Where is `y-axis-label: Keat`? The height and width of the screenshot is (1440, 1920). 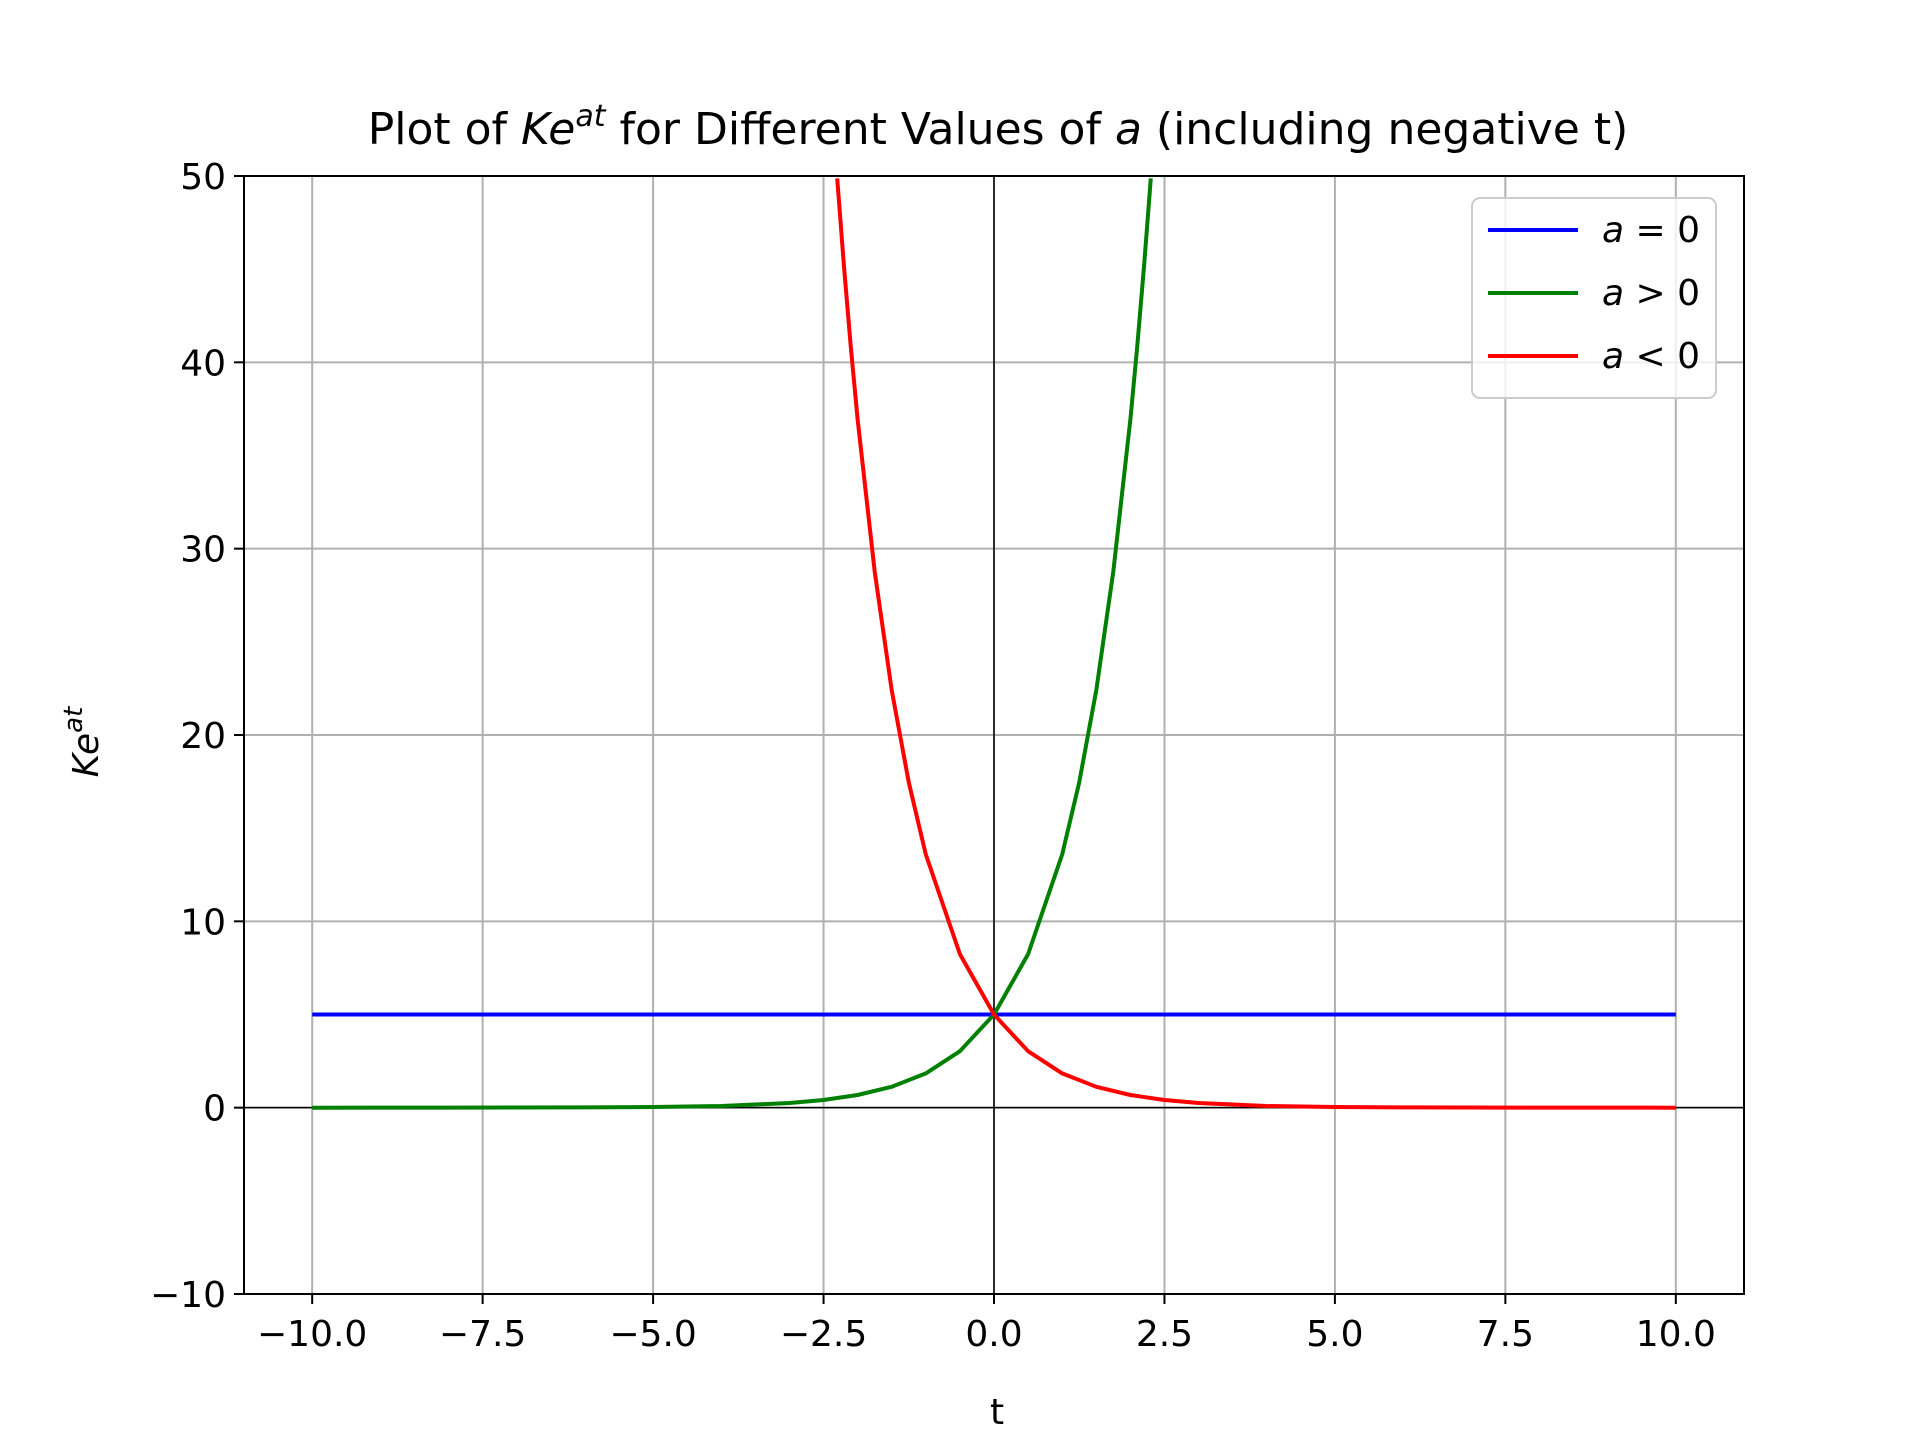
y-axis-label: Keat is located at coordinates (83, 741).